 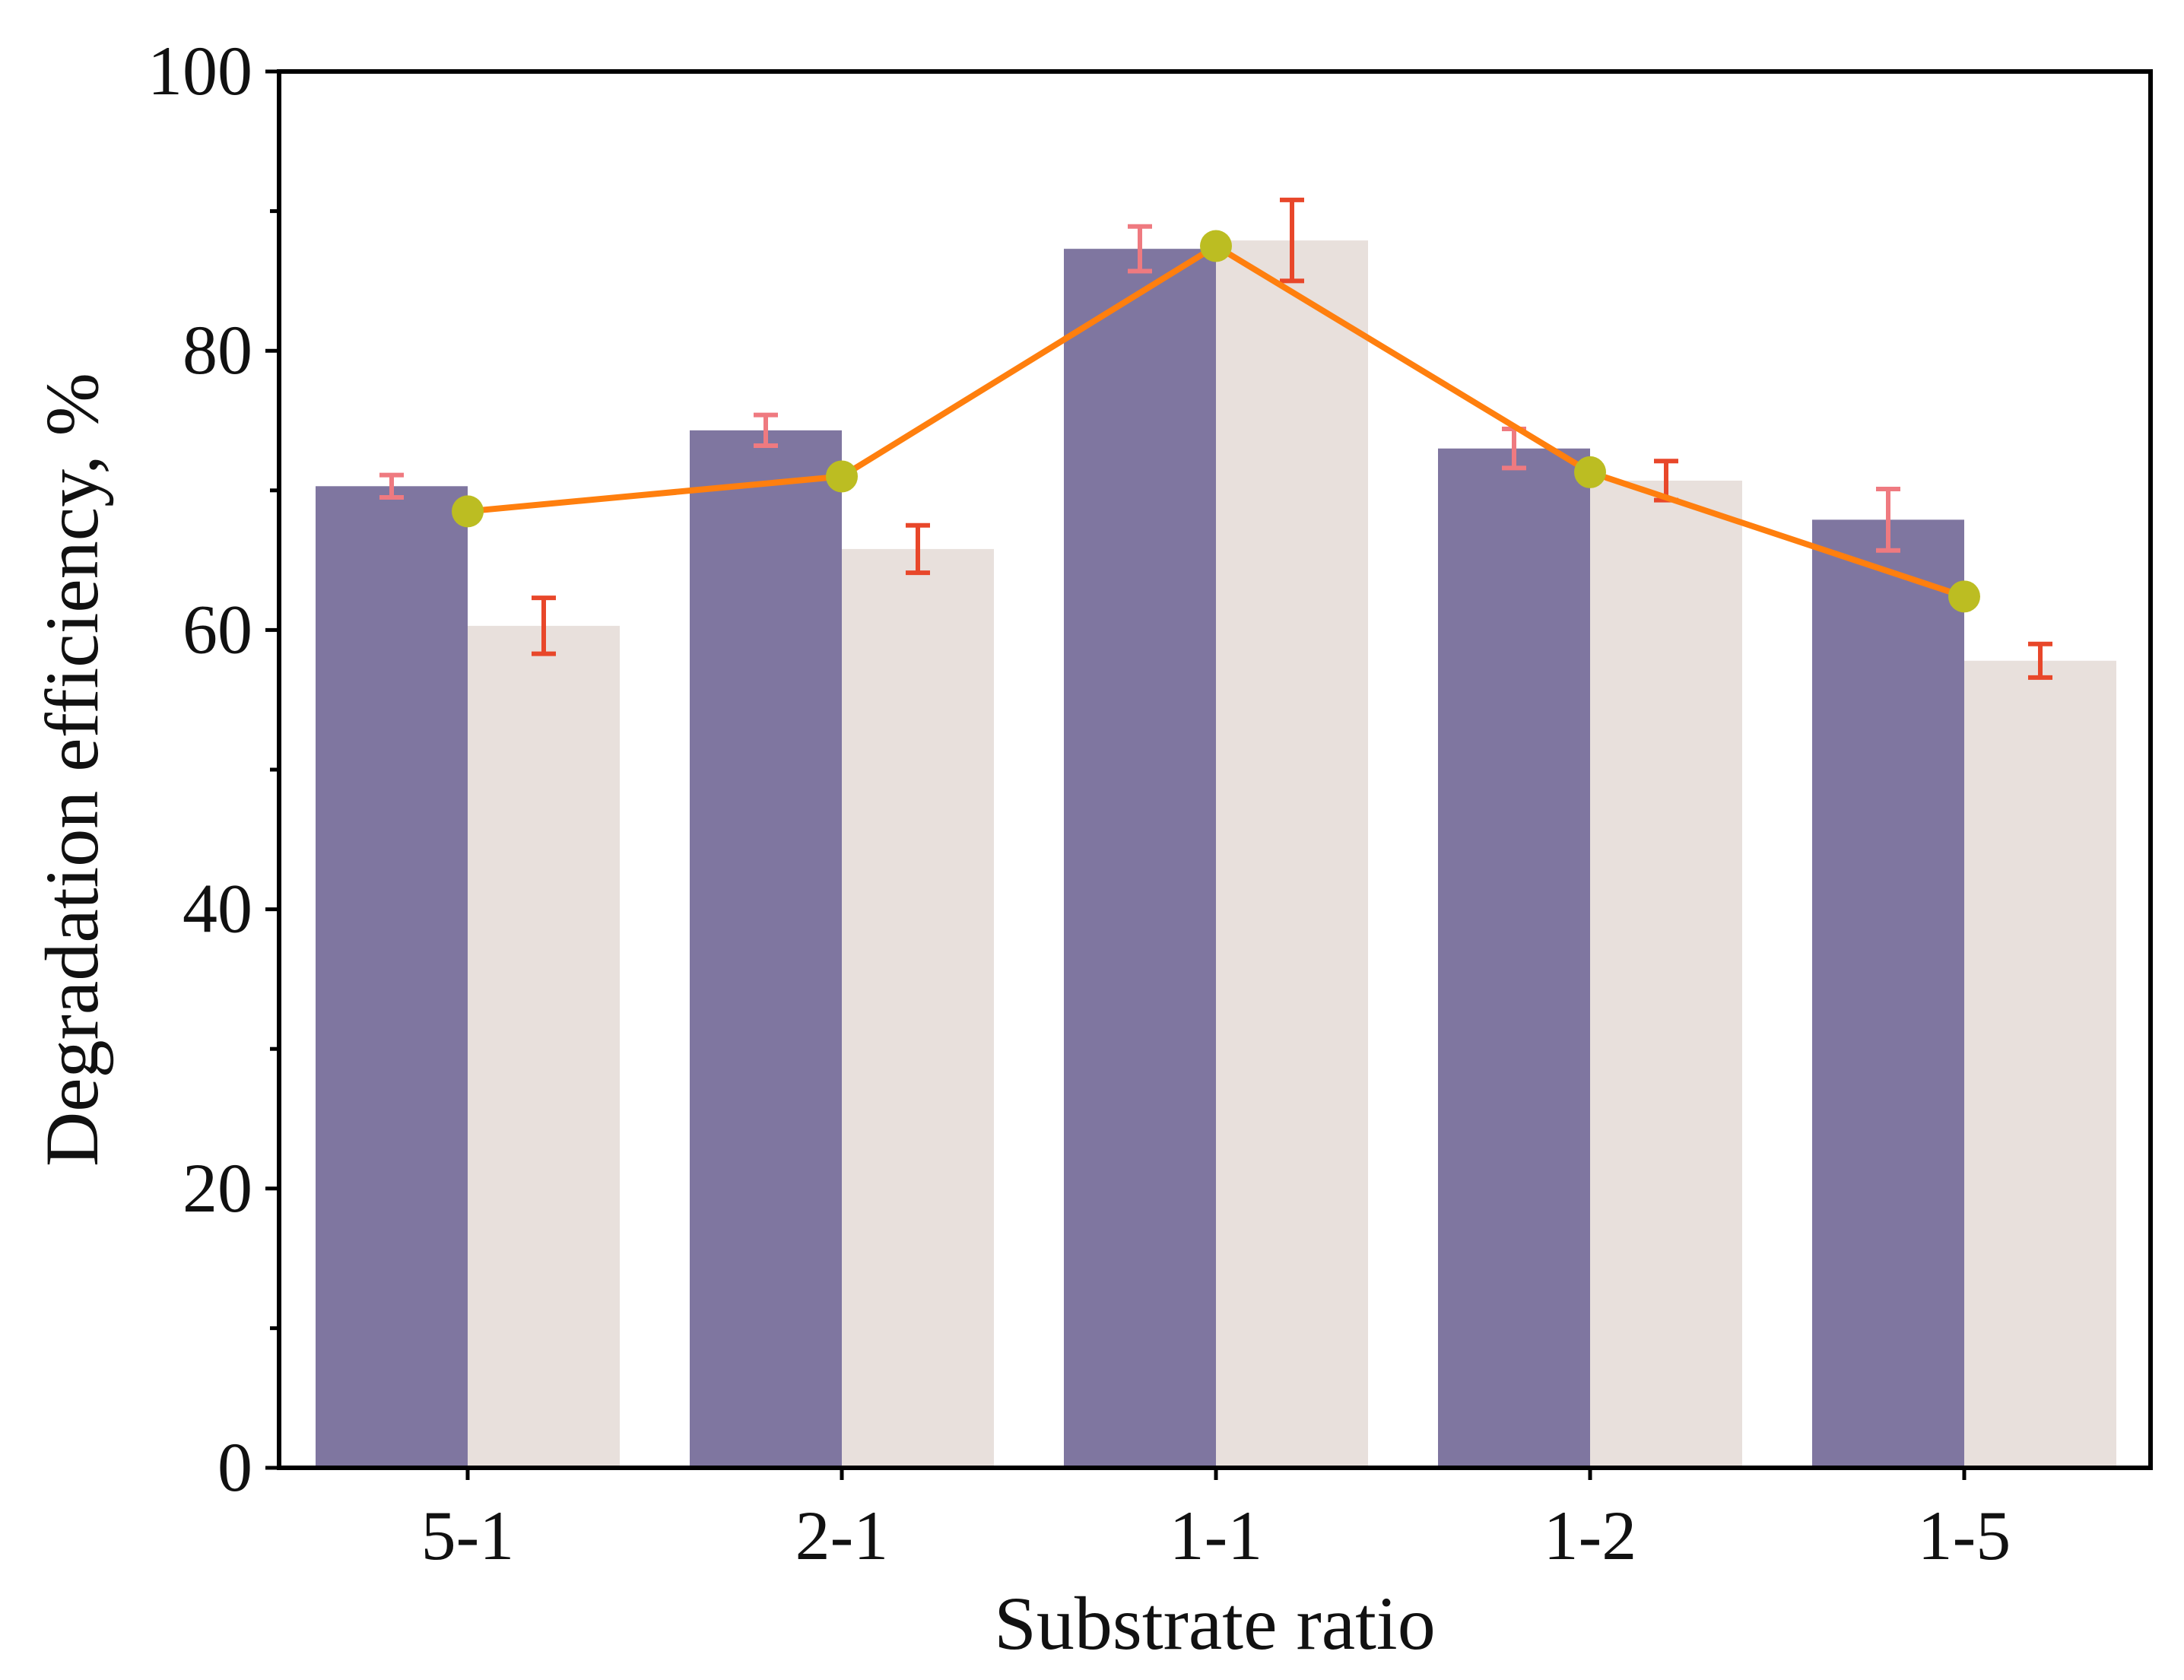 I want to click on x-tick-label-2-1: 2-1, so click(x=842, y=1535).